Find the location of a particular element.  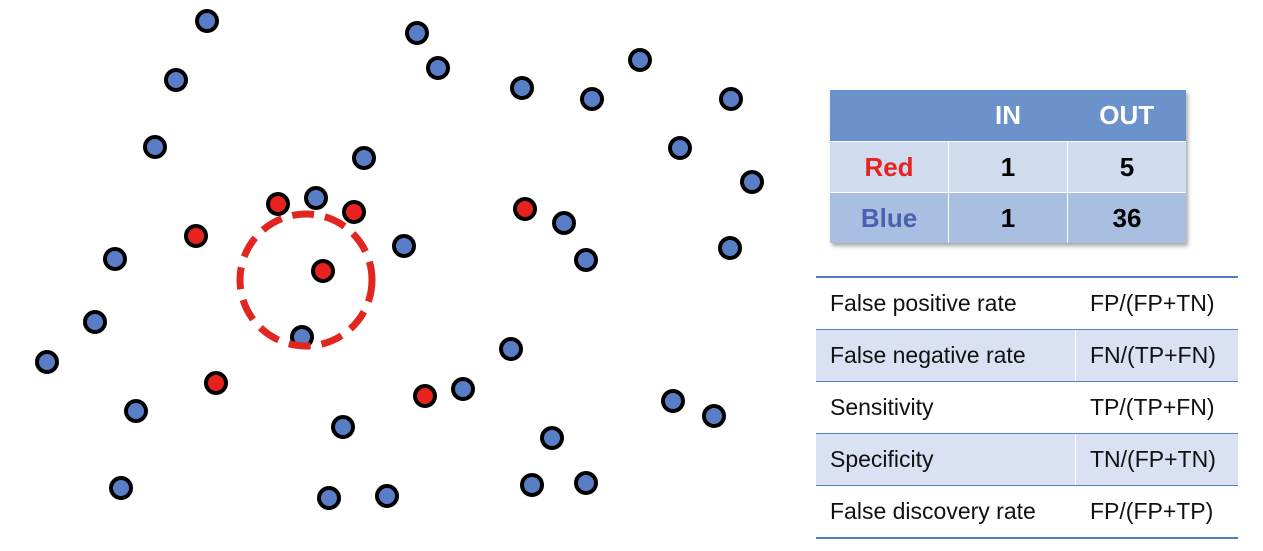

metric-name: Sensitivity is located at coordinates (946, 407).